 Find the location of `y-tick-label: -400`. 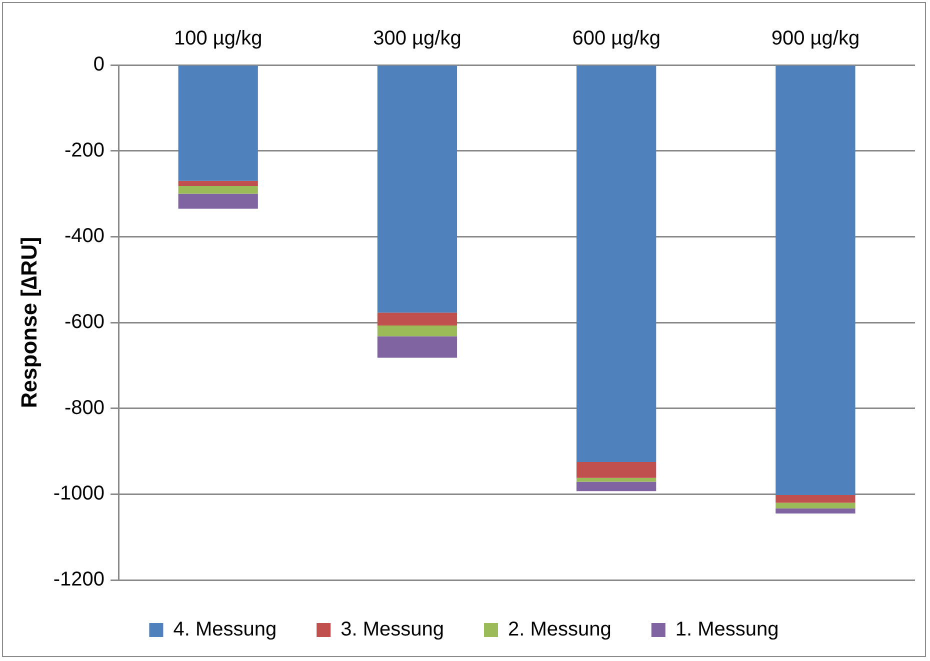

y-tick-label: -400 is located at coordinates (84, 236).